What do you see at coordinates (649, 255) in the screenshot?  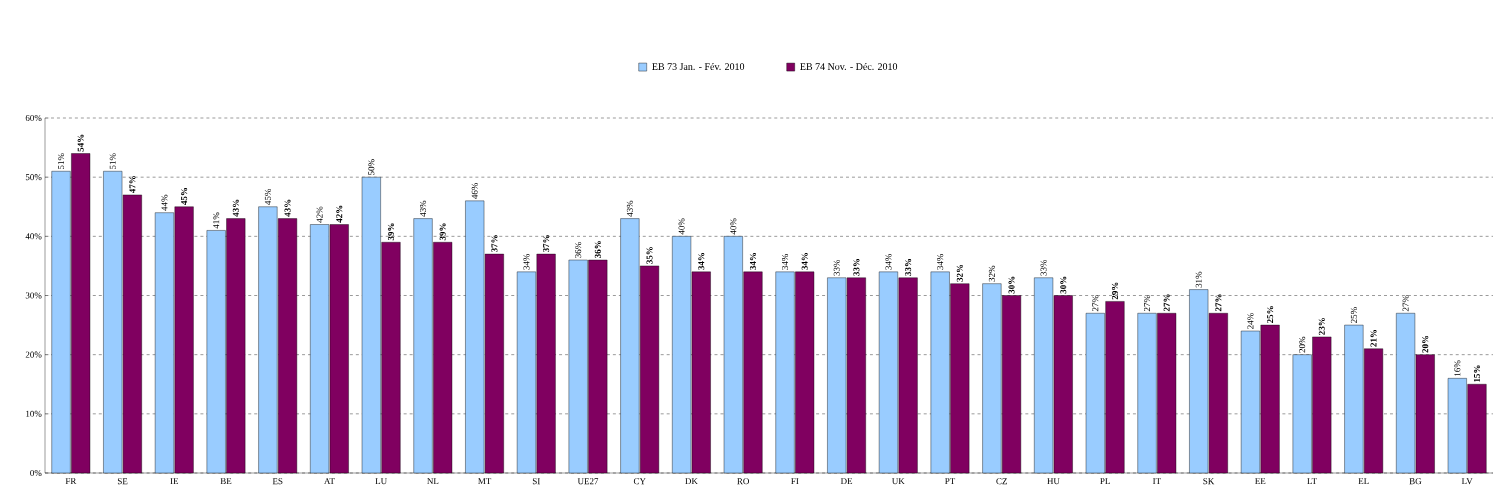 I see `data-label: 35%` at bounding box center [649, 255].